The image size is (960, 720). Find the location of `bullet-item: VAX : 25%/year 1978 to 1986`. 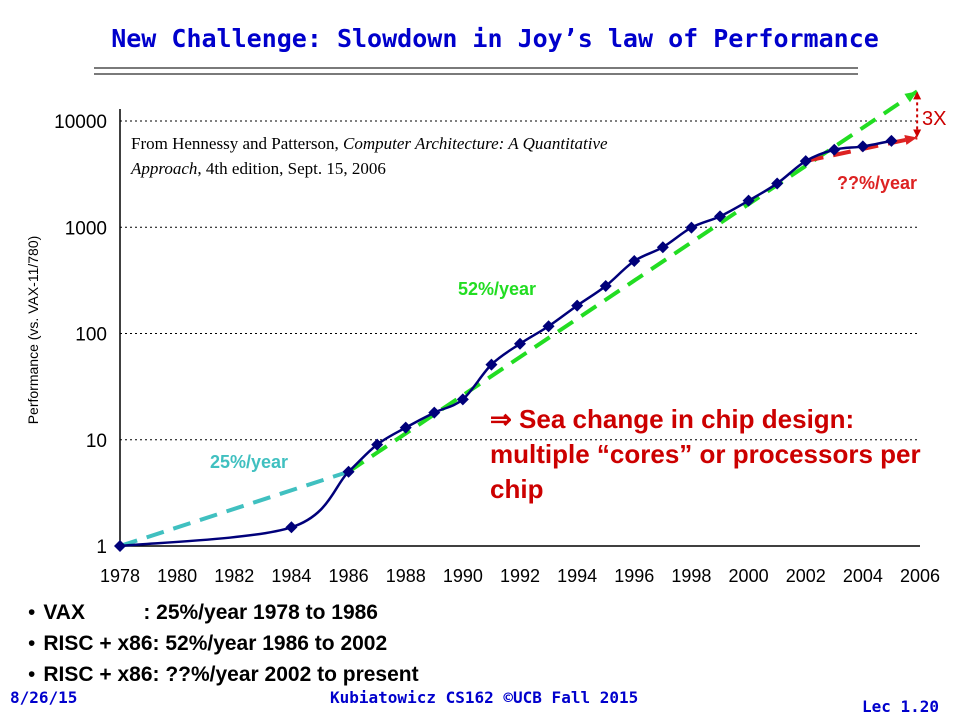

bullet-item: VAX : 25%/year 1978 to 1986 is located at coordinates (223, 614).